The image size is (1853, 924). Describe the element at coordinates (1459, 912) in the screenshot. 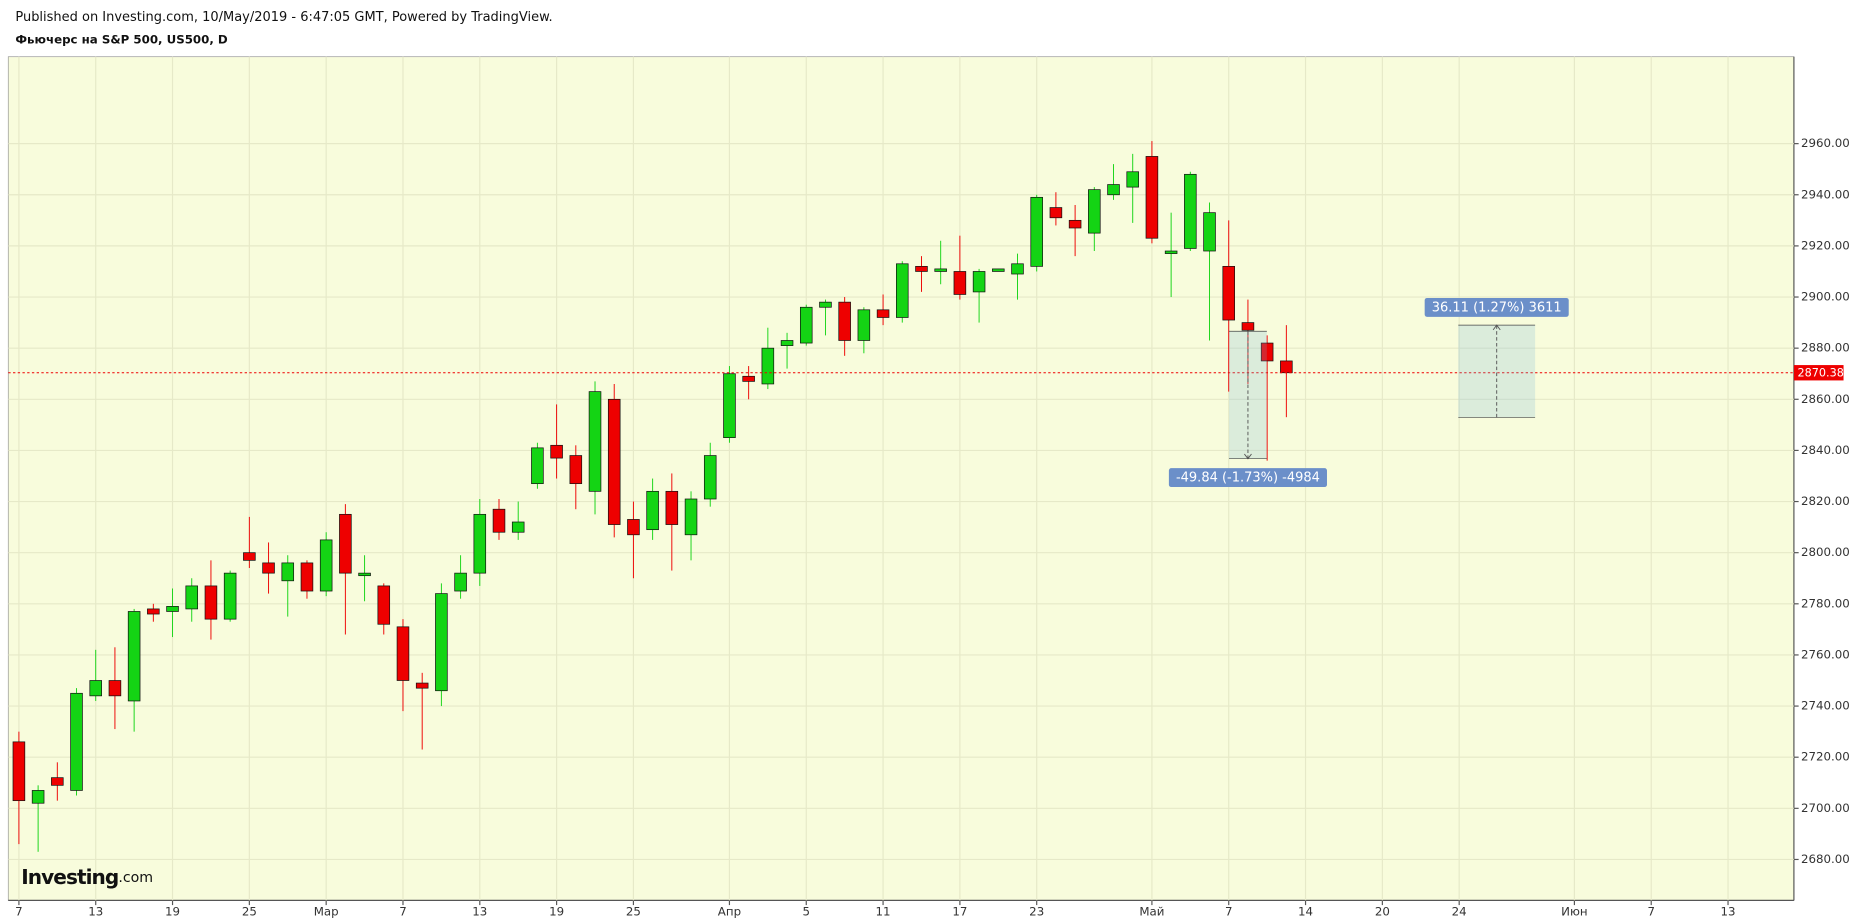

I see `x-tick-label: 24` at that location.